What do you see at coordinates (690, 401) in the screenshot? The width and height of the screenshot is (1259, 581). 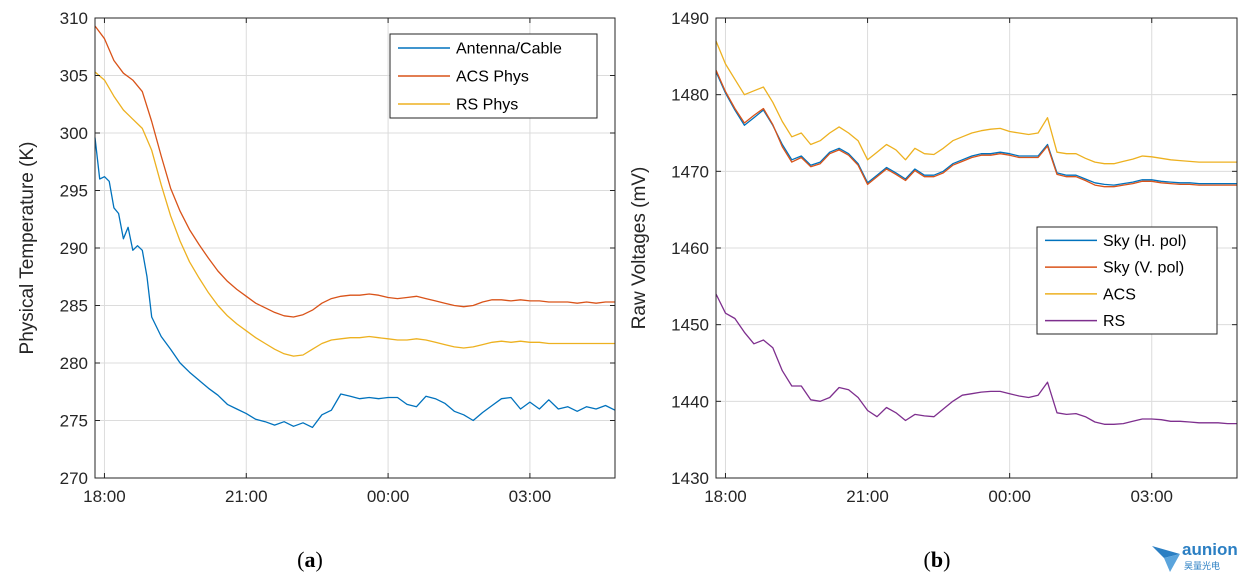 I see `y-tick-label: 1440` at bounding box center [690, 401].